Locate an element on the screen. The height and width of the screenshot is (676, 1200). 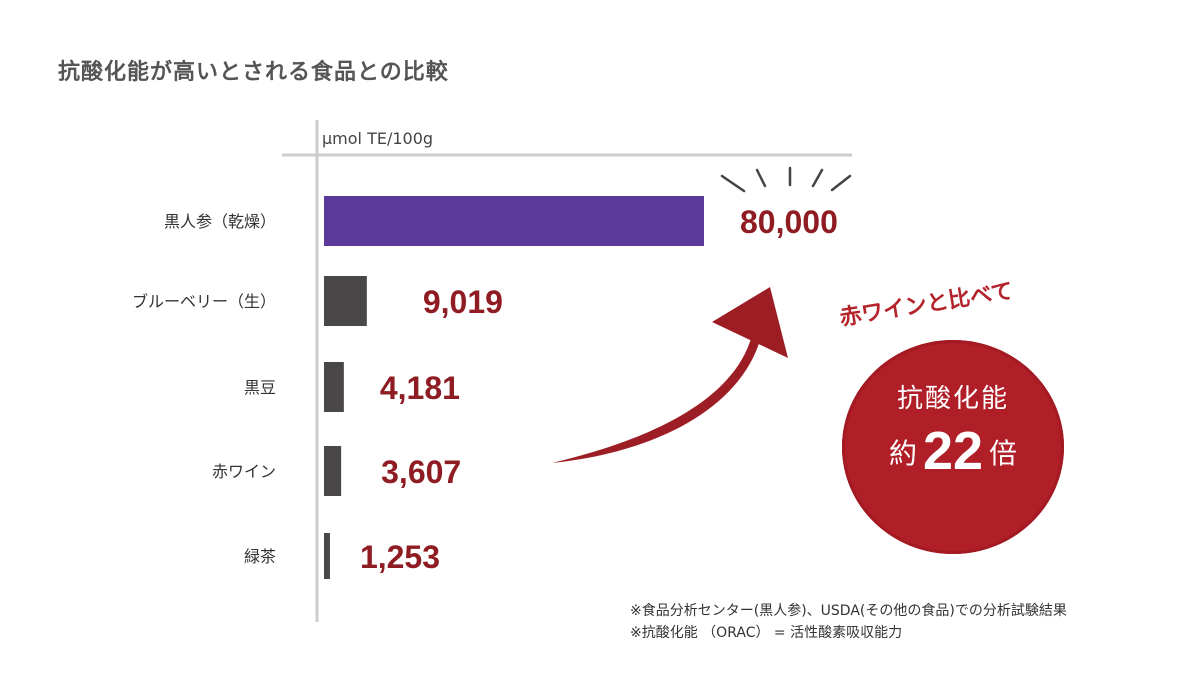
footnote-2: ※抗酸化能 （ORAC） = 活性酸素吸収能力 is located at coordinates (766, 633).